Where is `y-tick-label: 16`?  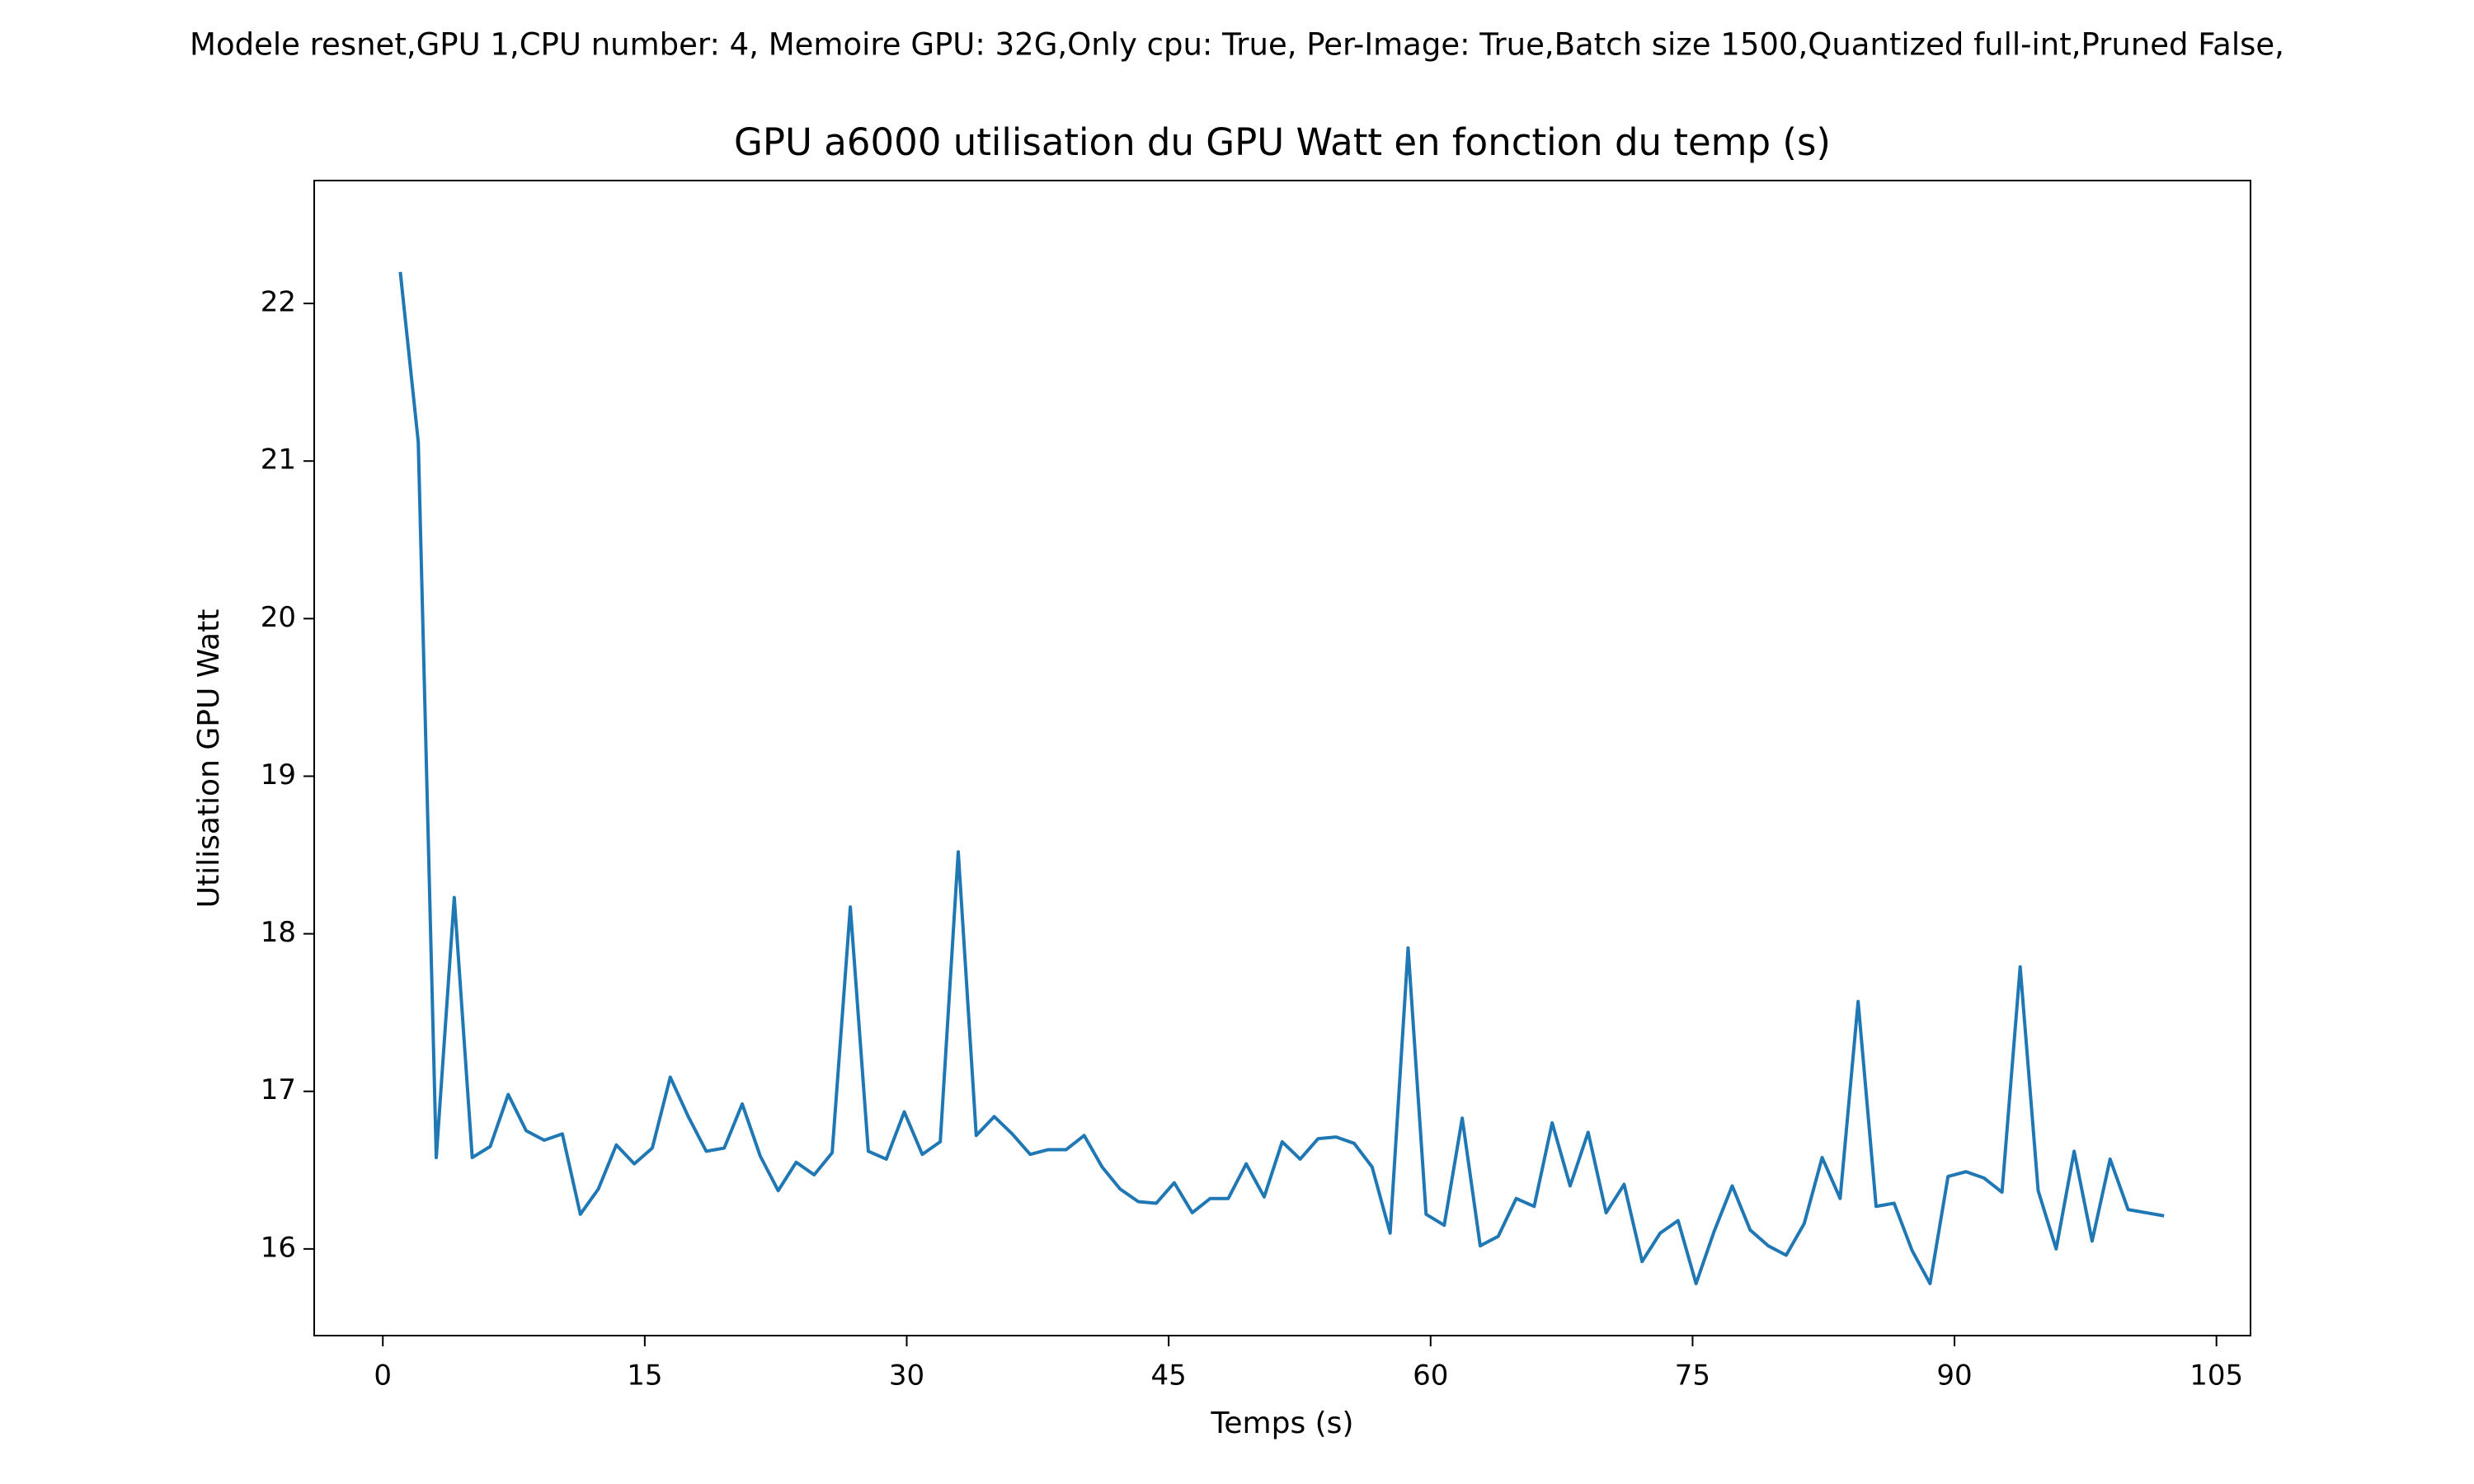
y-tick-label: 16 is located at coordinates (278, 1247).